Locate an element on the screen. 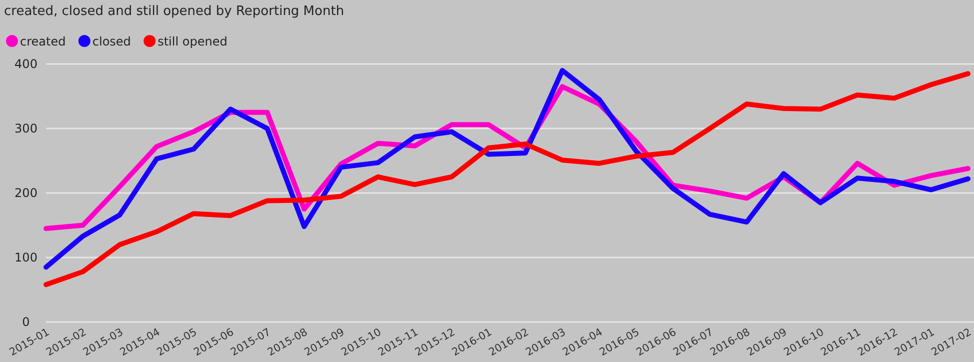 This screenshot has height=362, width=974. y-tick-label: 0 is located at coordinates (26, 322).